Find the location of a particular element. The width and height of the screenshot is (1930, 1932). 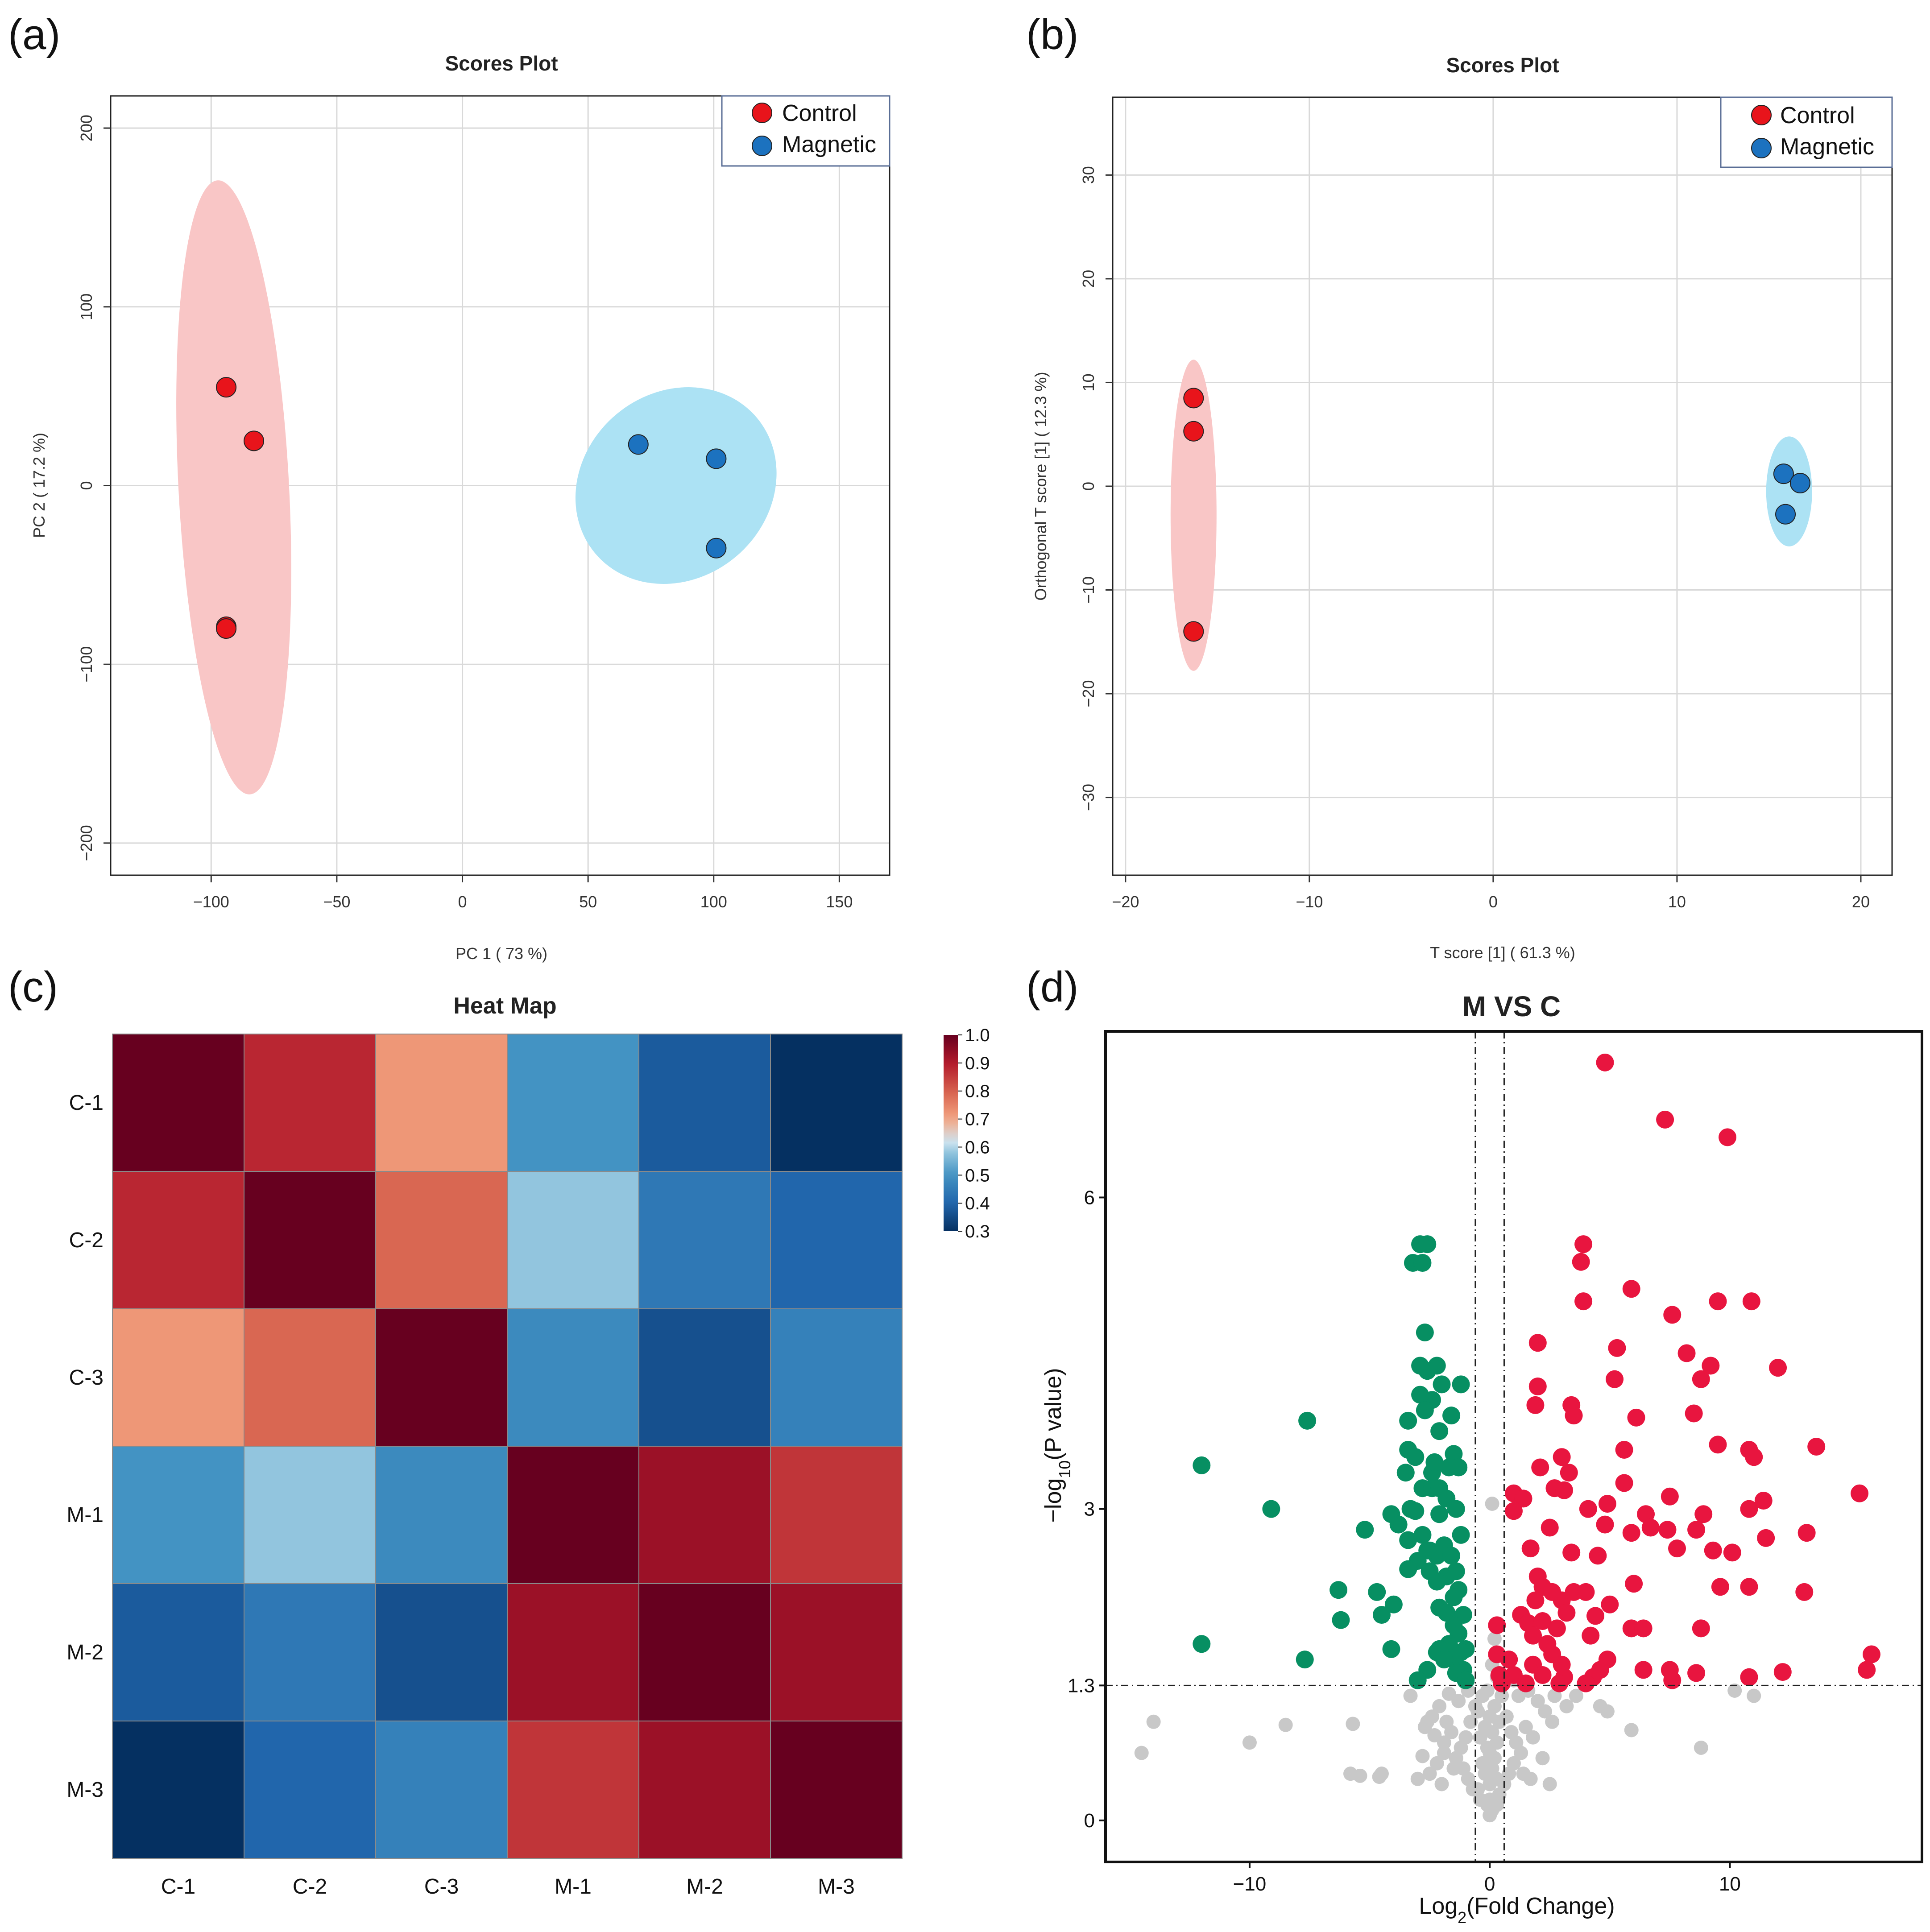

x-tick-label: 50 is located at coordinates (588, 902).